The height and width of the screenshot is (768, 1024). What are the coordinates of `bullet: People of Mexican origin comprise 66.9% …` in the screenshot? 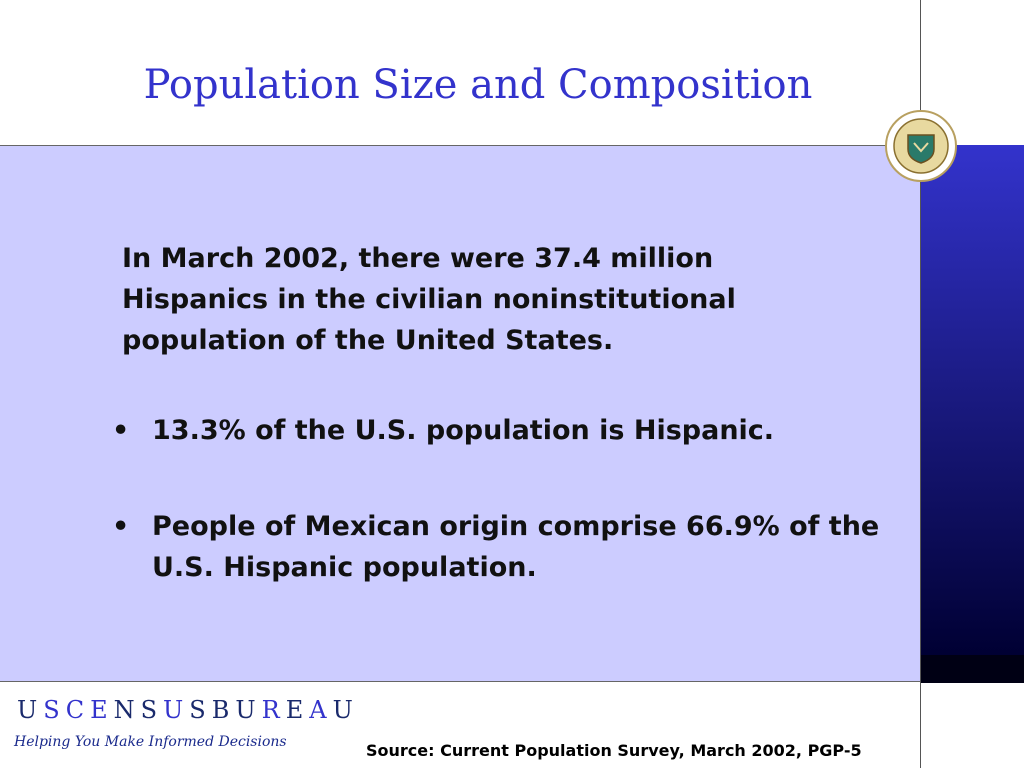 It's located at (497, 547).